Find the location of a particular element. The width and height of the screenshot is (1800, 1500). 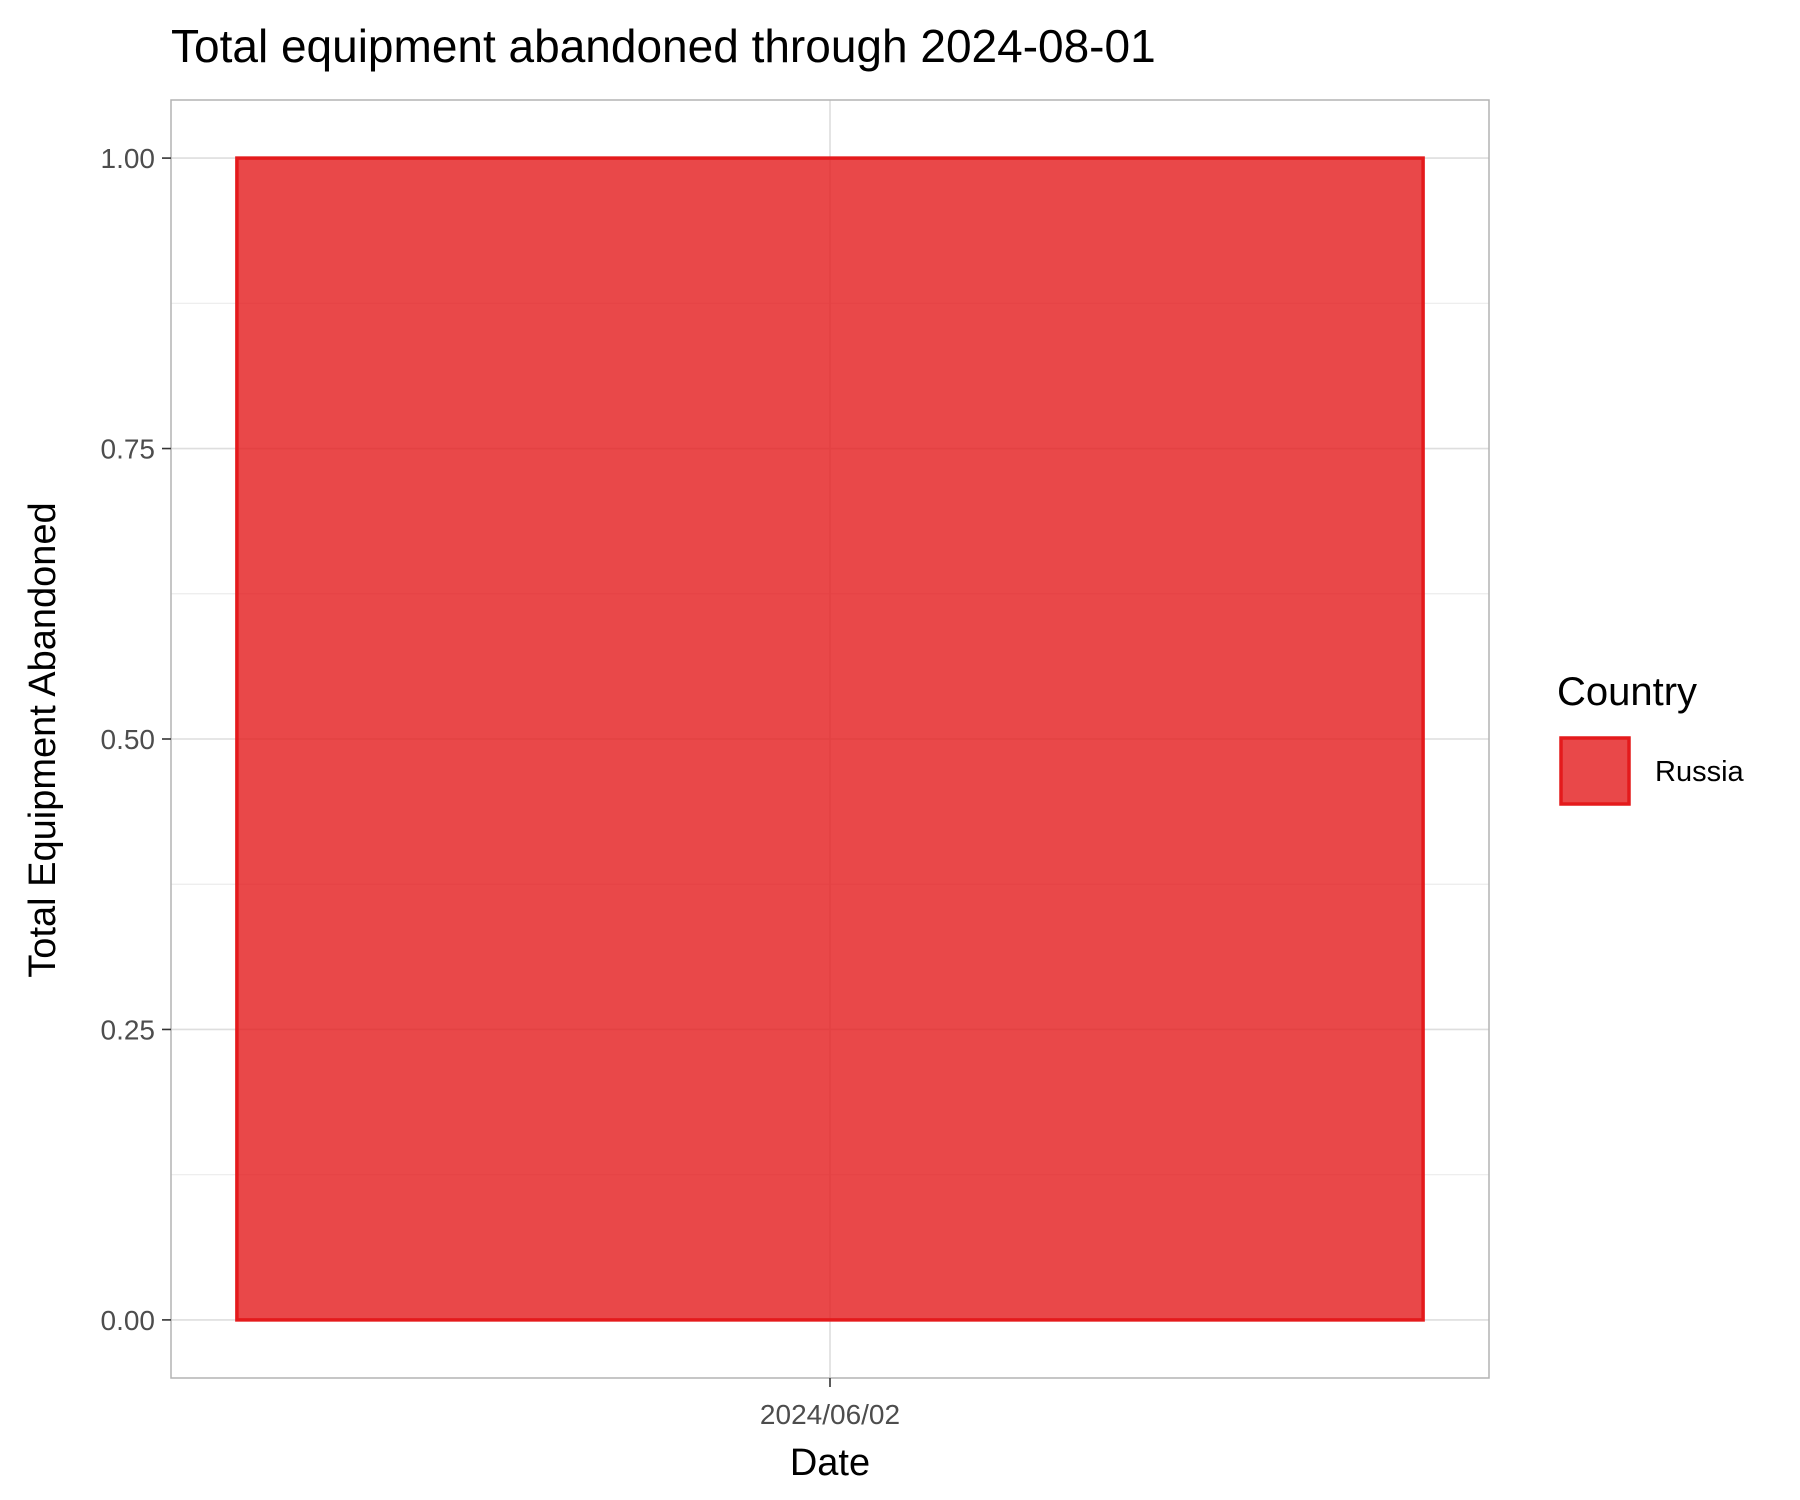

y-tick-label: 0.00 is located at coordinates (128, 1320).